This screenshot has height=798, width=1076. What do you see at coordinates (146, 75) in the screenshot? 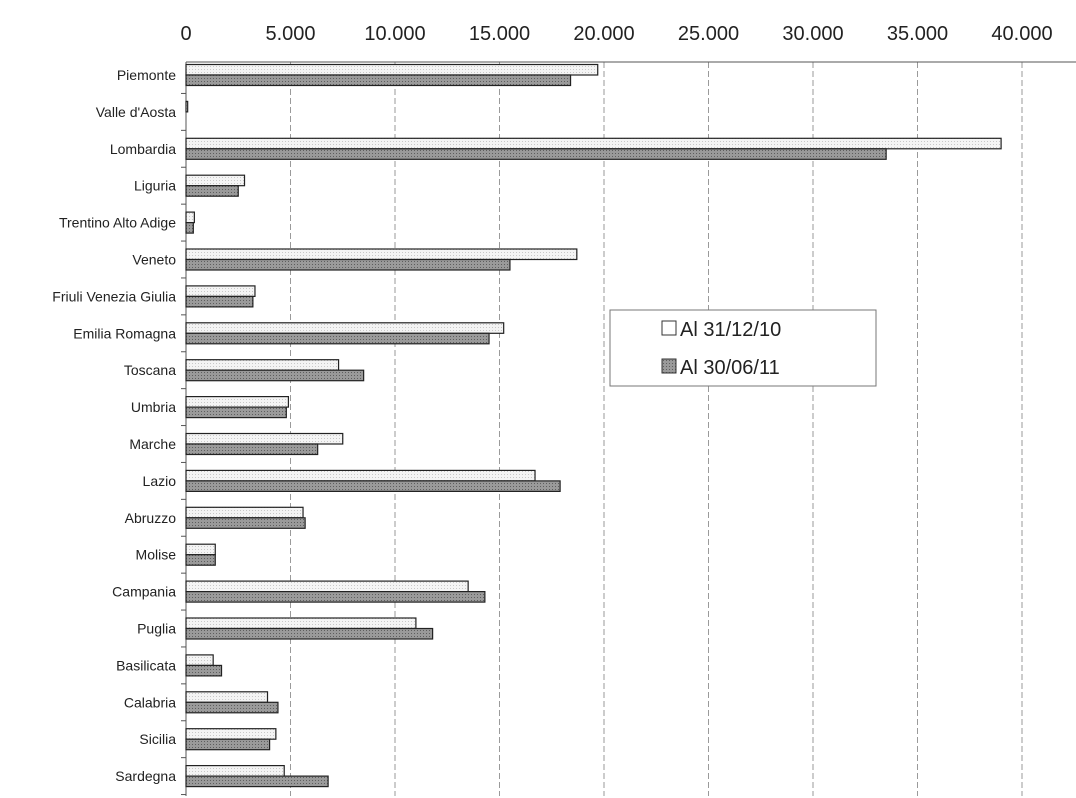
I see `category-label: Piemonte` at bounding box center [146, 75].